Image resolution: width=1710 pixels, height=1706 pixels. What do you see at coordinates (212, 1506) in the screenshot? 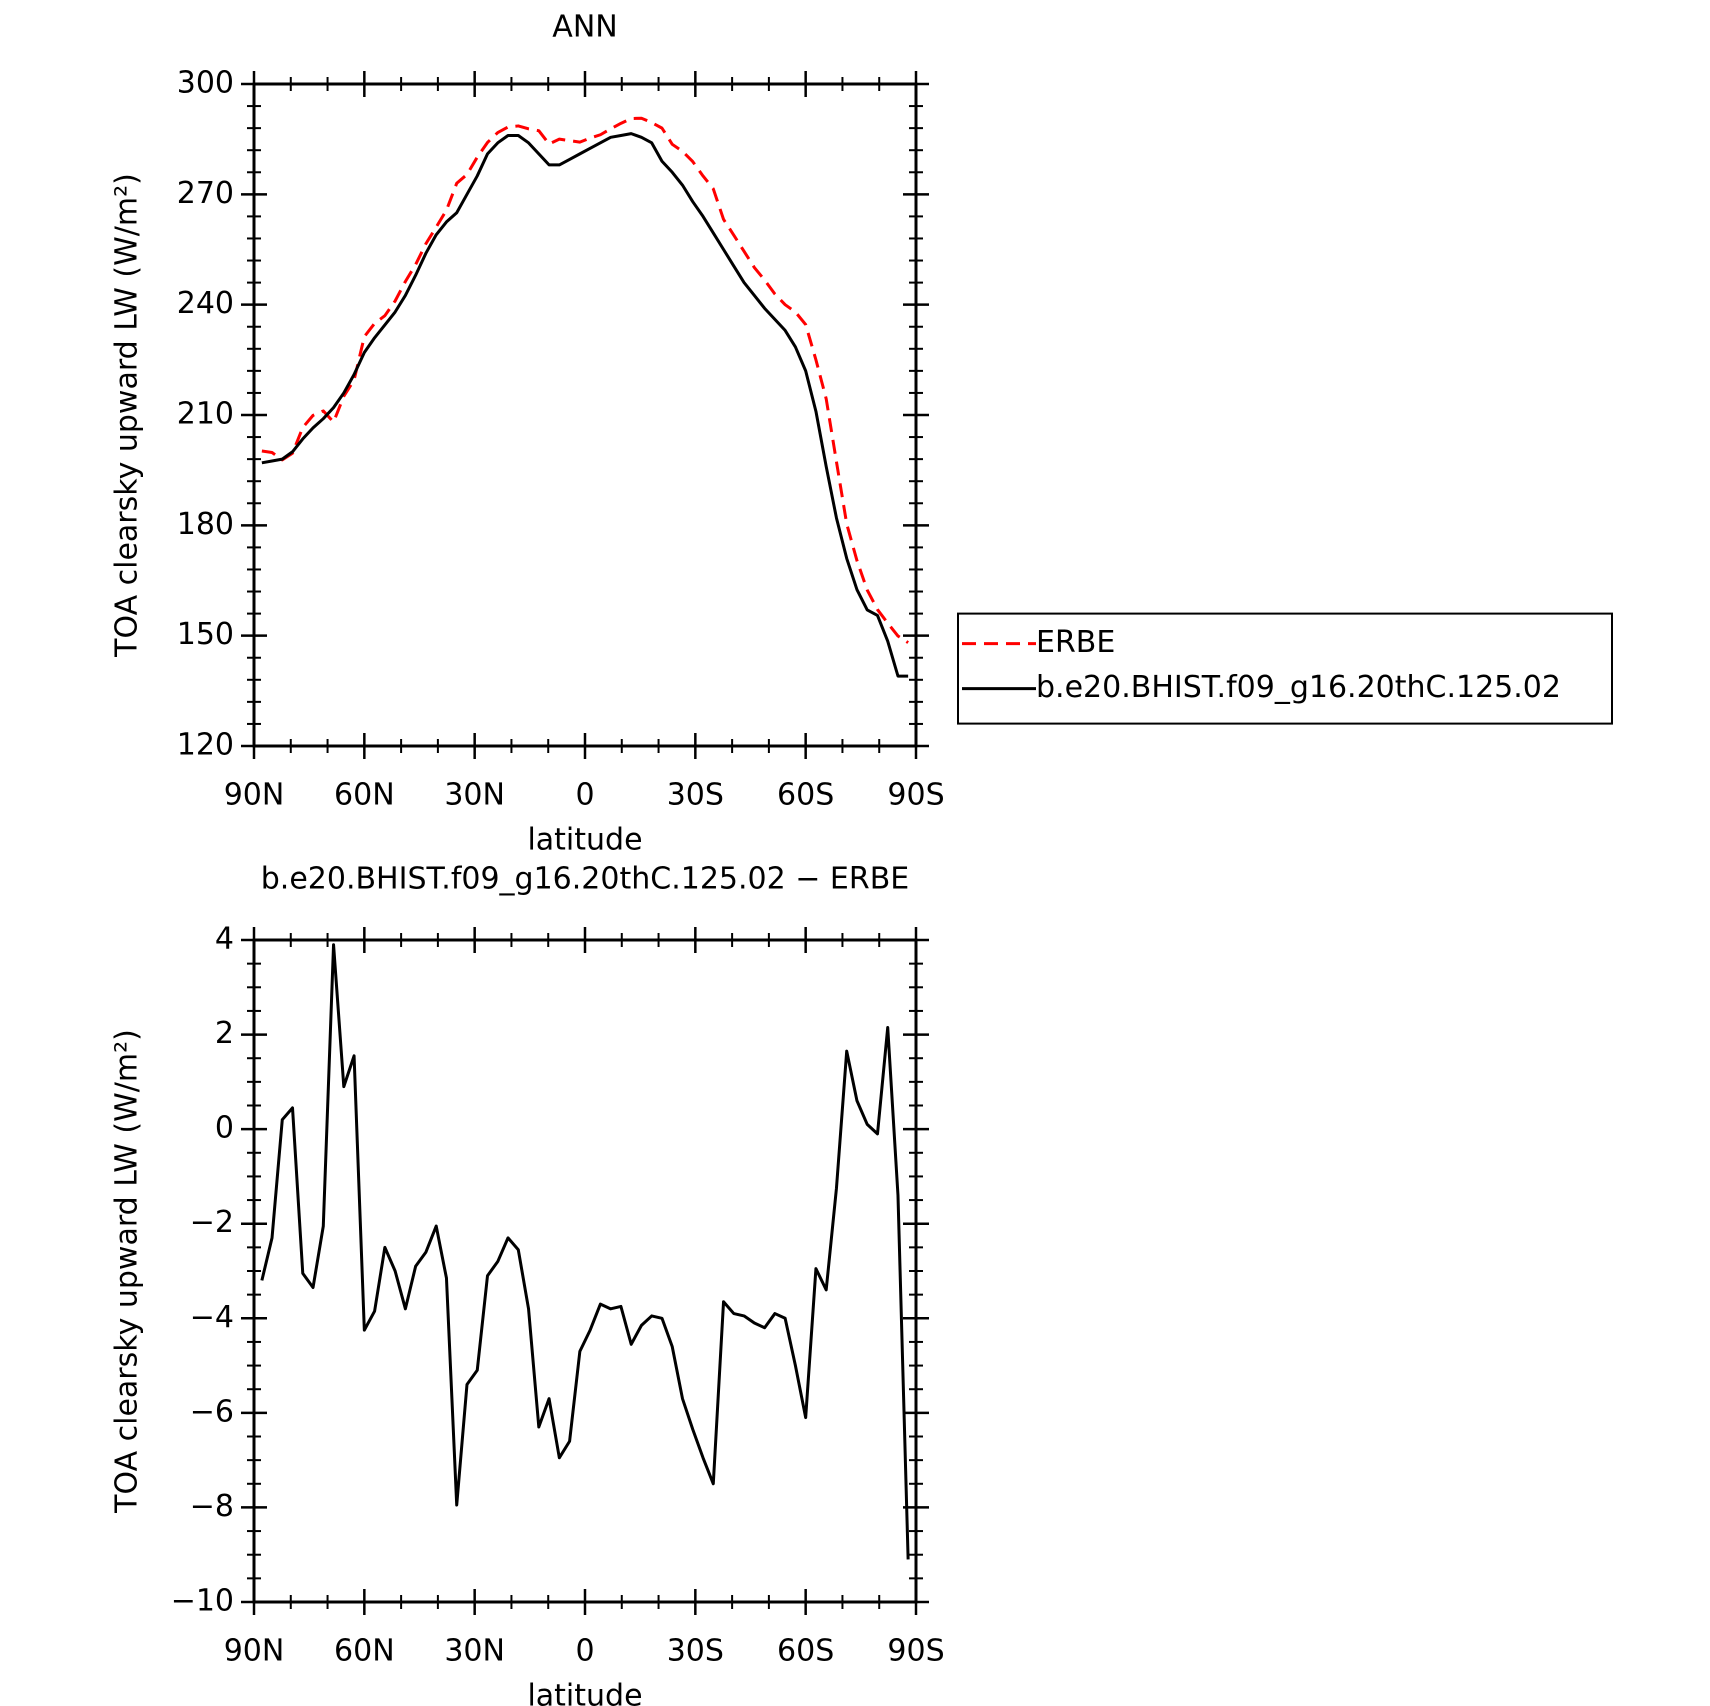
I see `y-tick-label: −8` at bounding box center [212, 1506].